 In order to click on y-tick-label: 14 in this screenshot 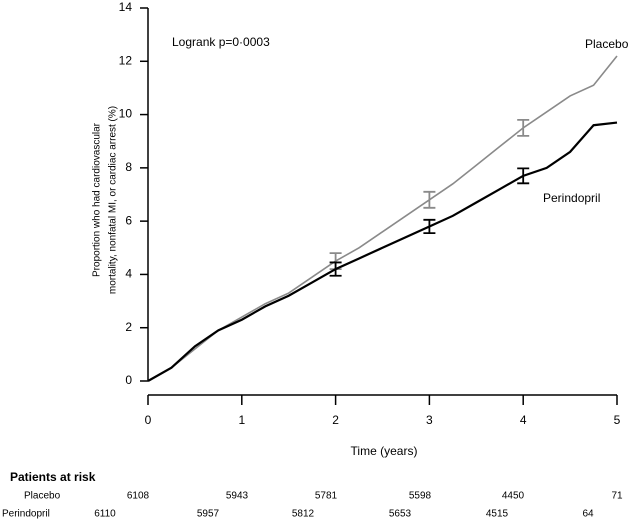, I will do `click(126, 7)`.